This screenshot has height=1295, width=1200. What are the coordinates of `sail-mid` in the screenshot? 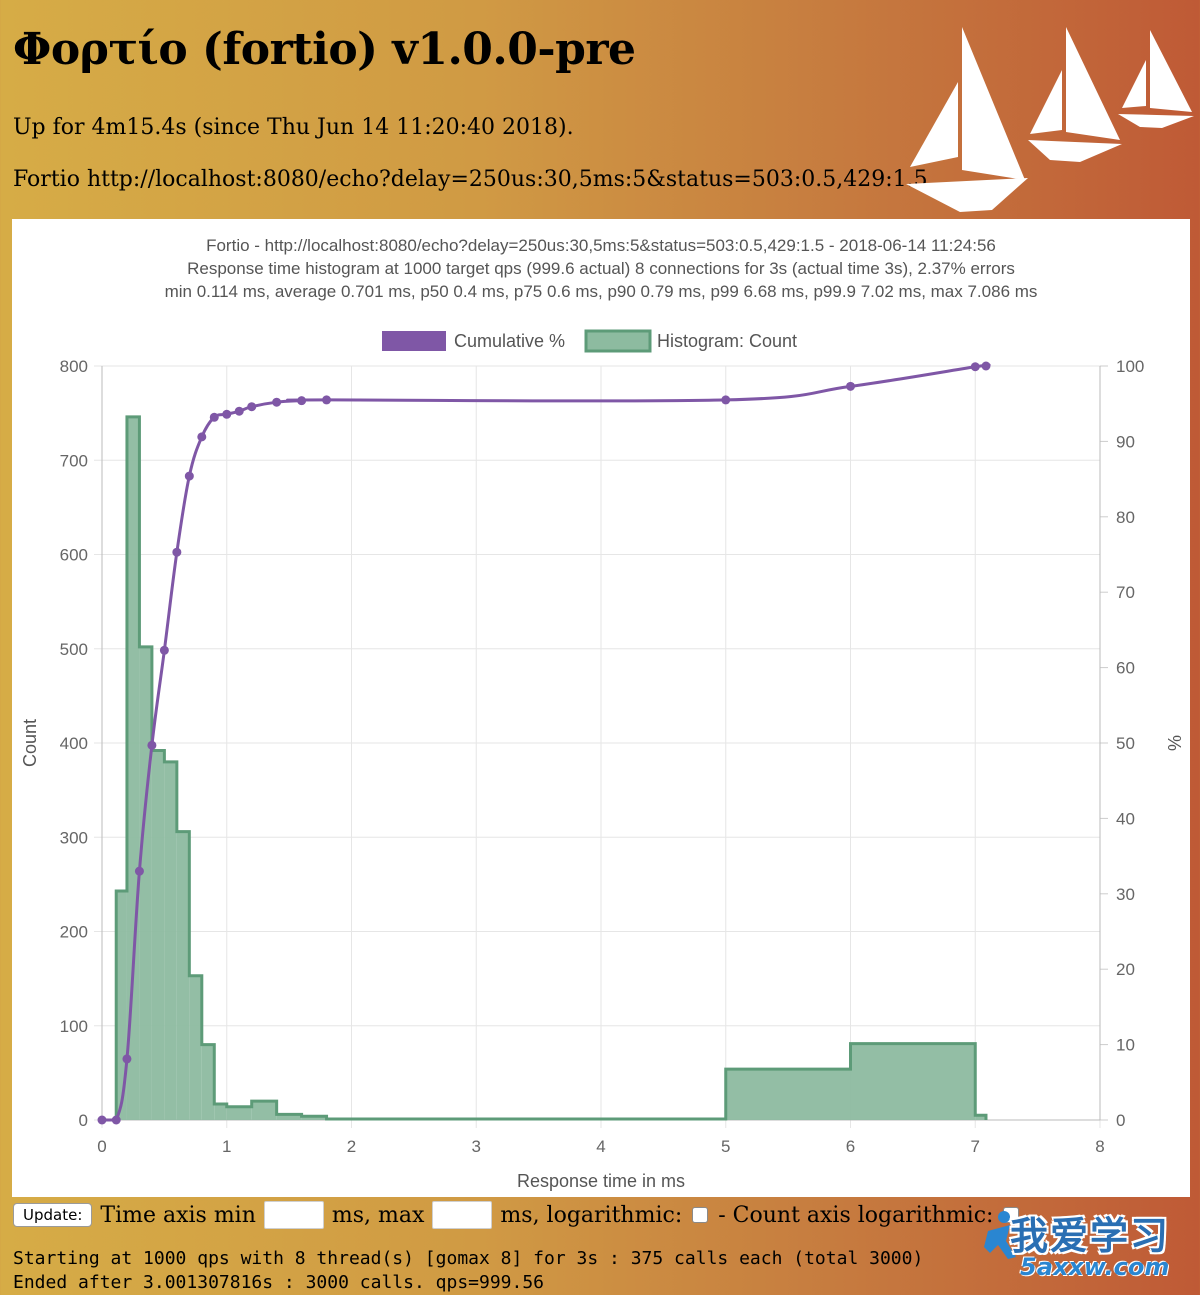 It's located at (1093, 83).